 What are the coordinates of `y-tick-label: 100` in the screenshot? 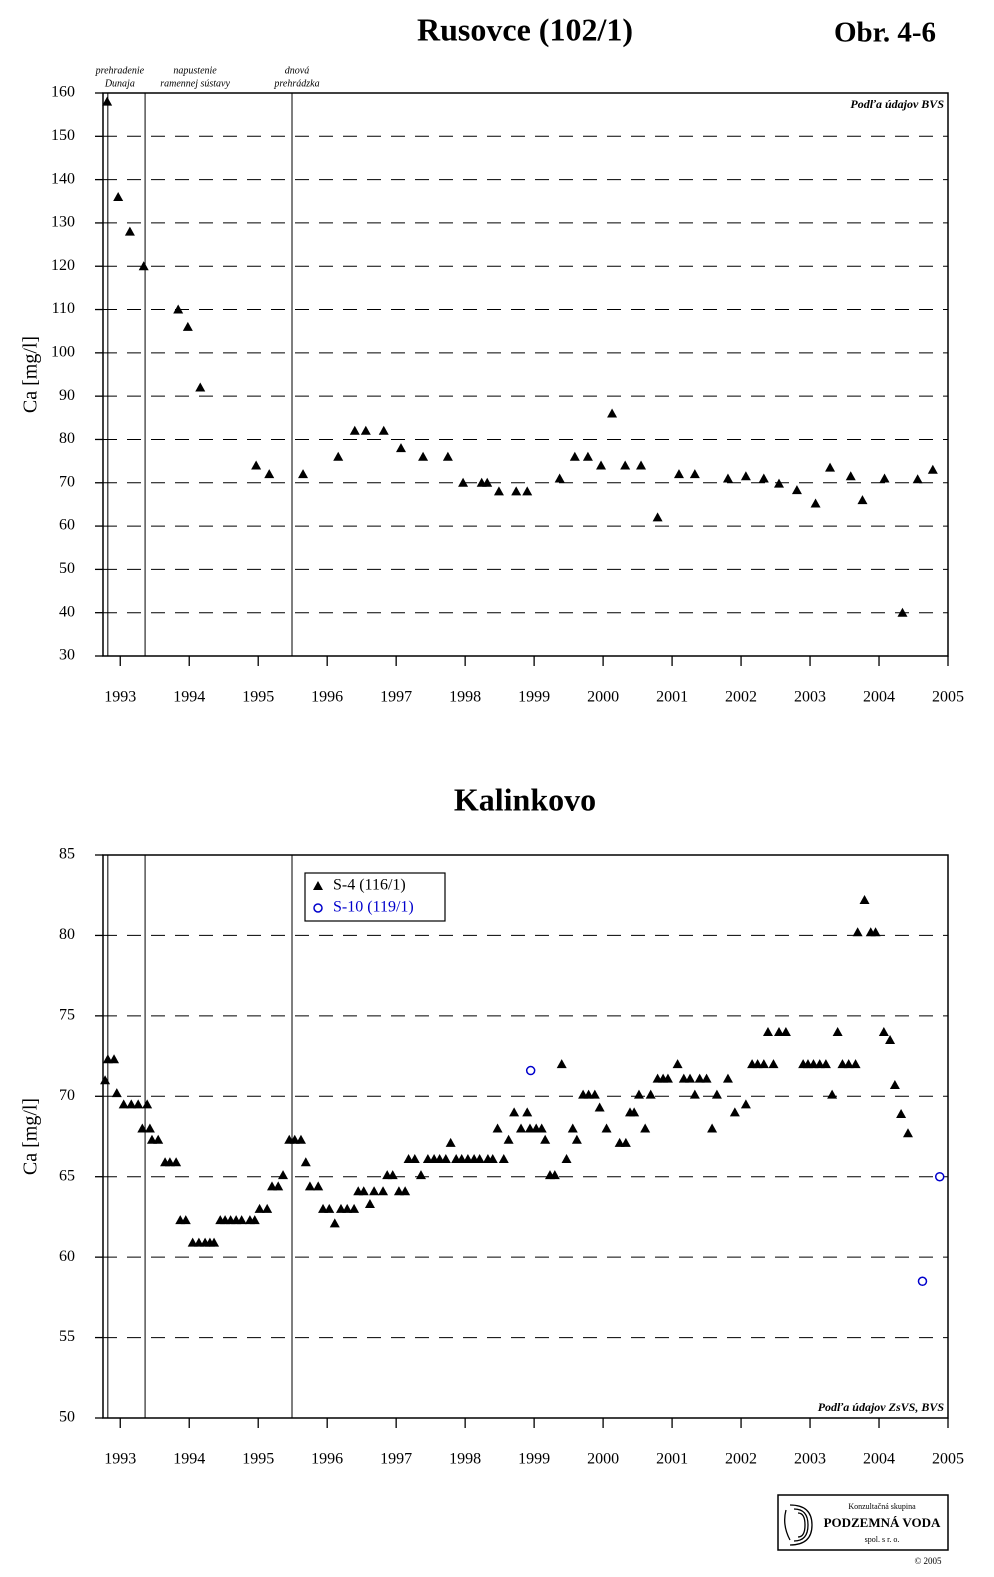 It's located at (63, 352).